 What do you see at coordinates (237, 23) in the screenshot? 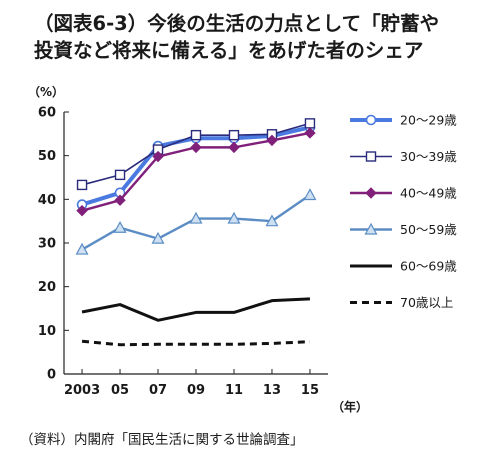
I see `chart-title-line-1: （図表6-3）今後の生活の力点として「貯蓄や` at bounding box center [237, 23].